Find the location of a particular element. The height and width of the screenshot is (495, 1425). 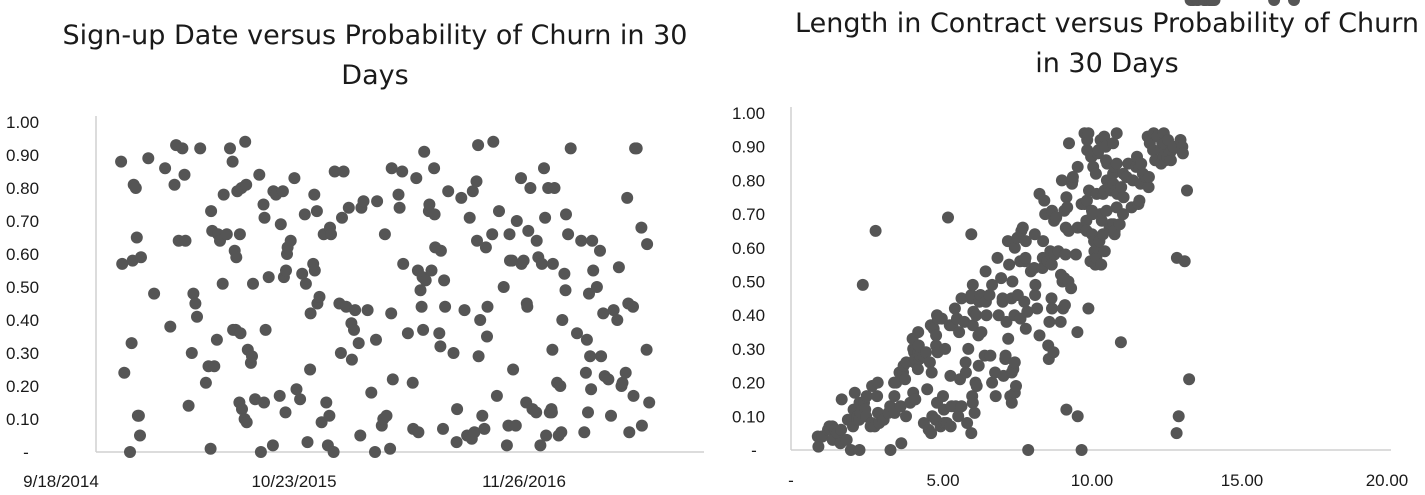

y-tick-label: - is located at coordinates (26, 452).